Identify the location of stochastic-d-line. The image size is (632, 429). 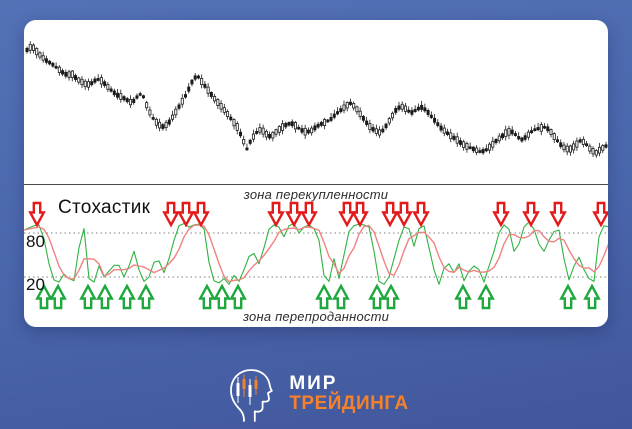
(316, 253).